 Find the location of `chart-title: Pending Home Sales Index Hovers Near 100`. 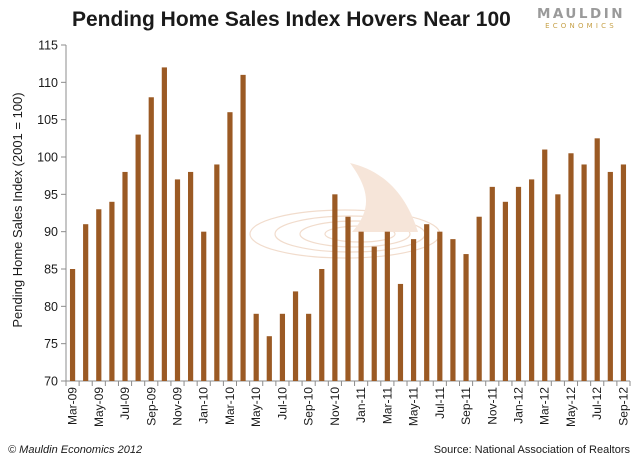

chart-title: Pending Home Sales Index Hovers Near 100 is located at coordinates (291, 19).